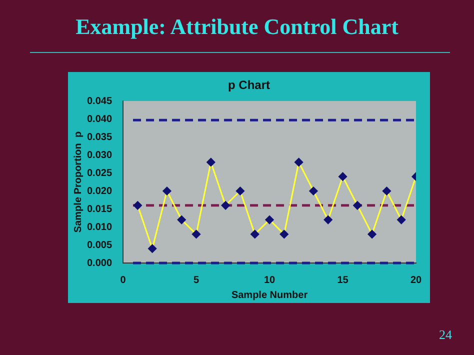 This screenshot has height=355, width=474. I want to click on chart-subtitle: p Chart, so click(249, 85).